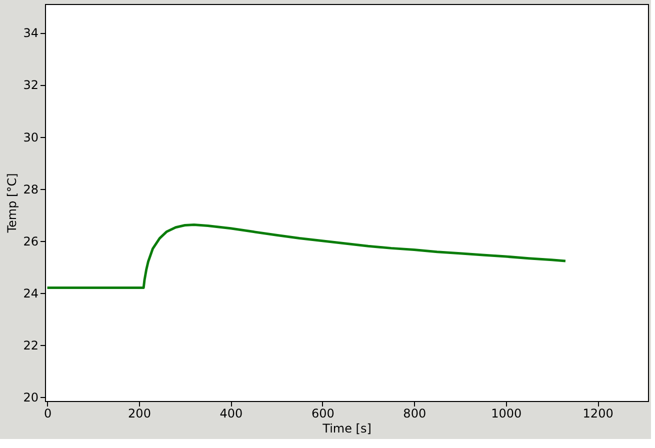  What do you see at coordinates (30, 241) in the screenshot?
I see `y-tick-label: 26` at bounding box center [30, 241].